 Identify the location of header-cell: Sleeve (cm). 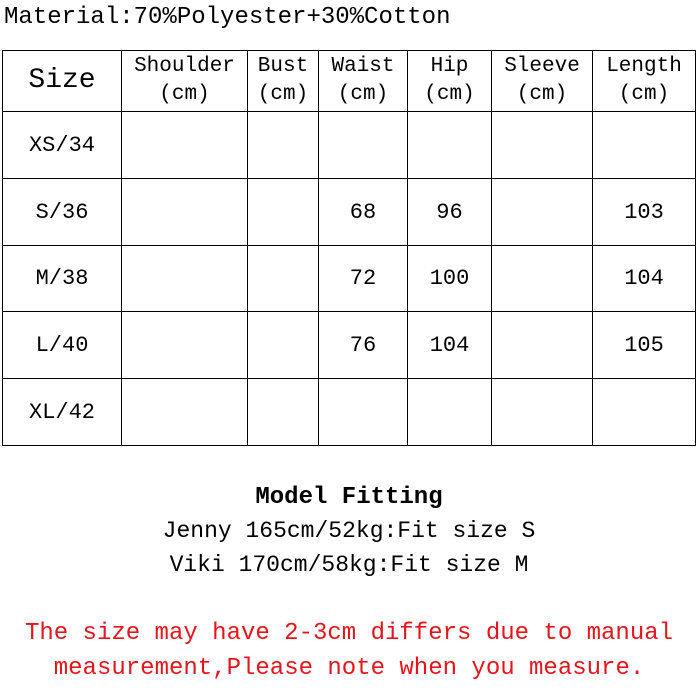
(542, 81).